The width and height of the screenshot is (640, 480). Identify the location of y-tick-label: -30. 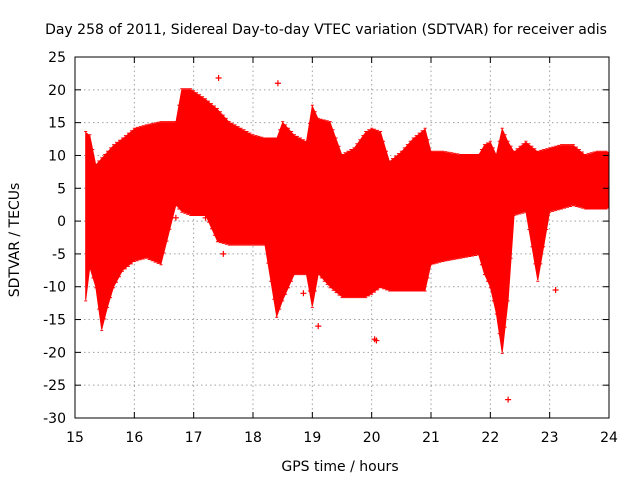
(54, 419).